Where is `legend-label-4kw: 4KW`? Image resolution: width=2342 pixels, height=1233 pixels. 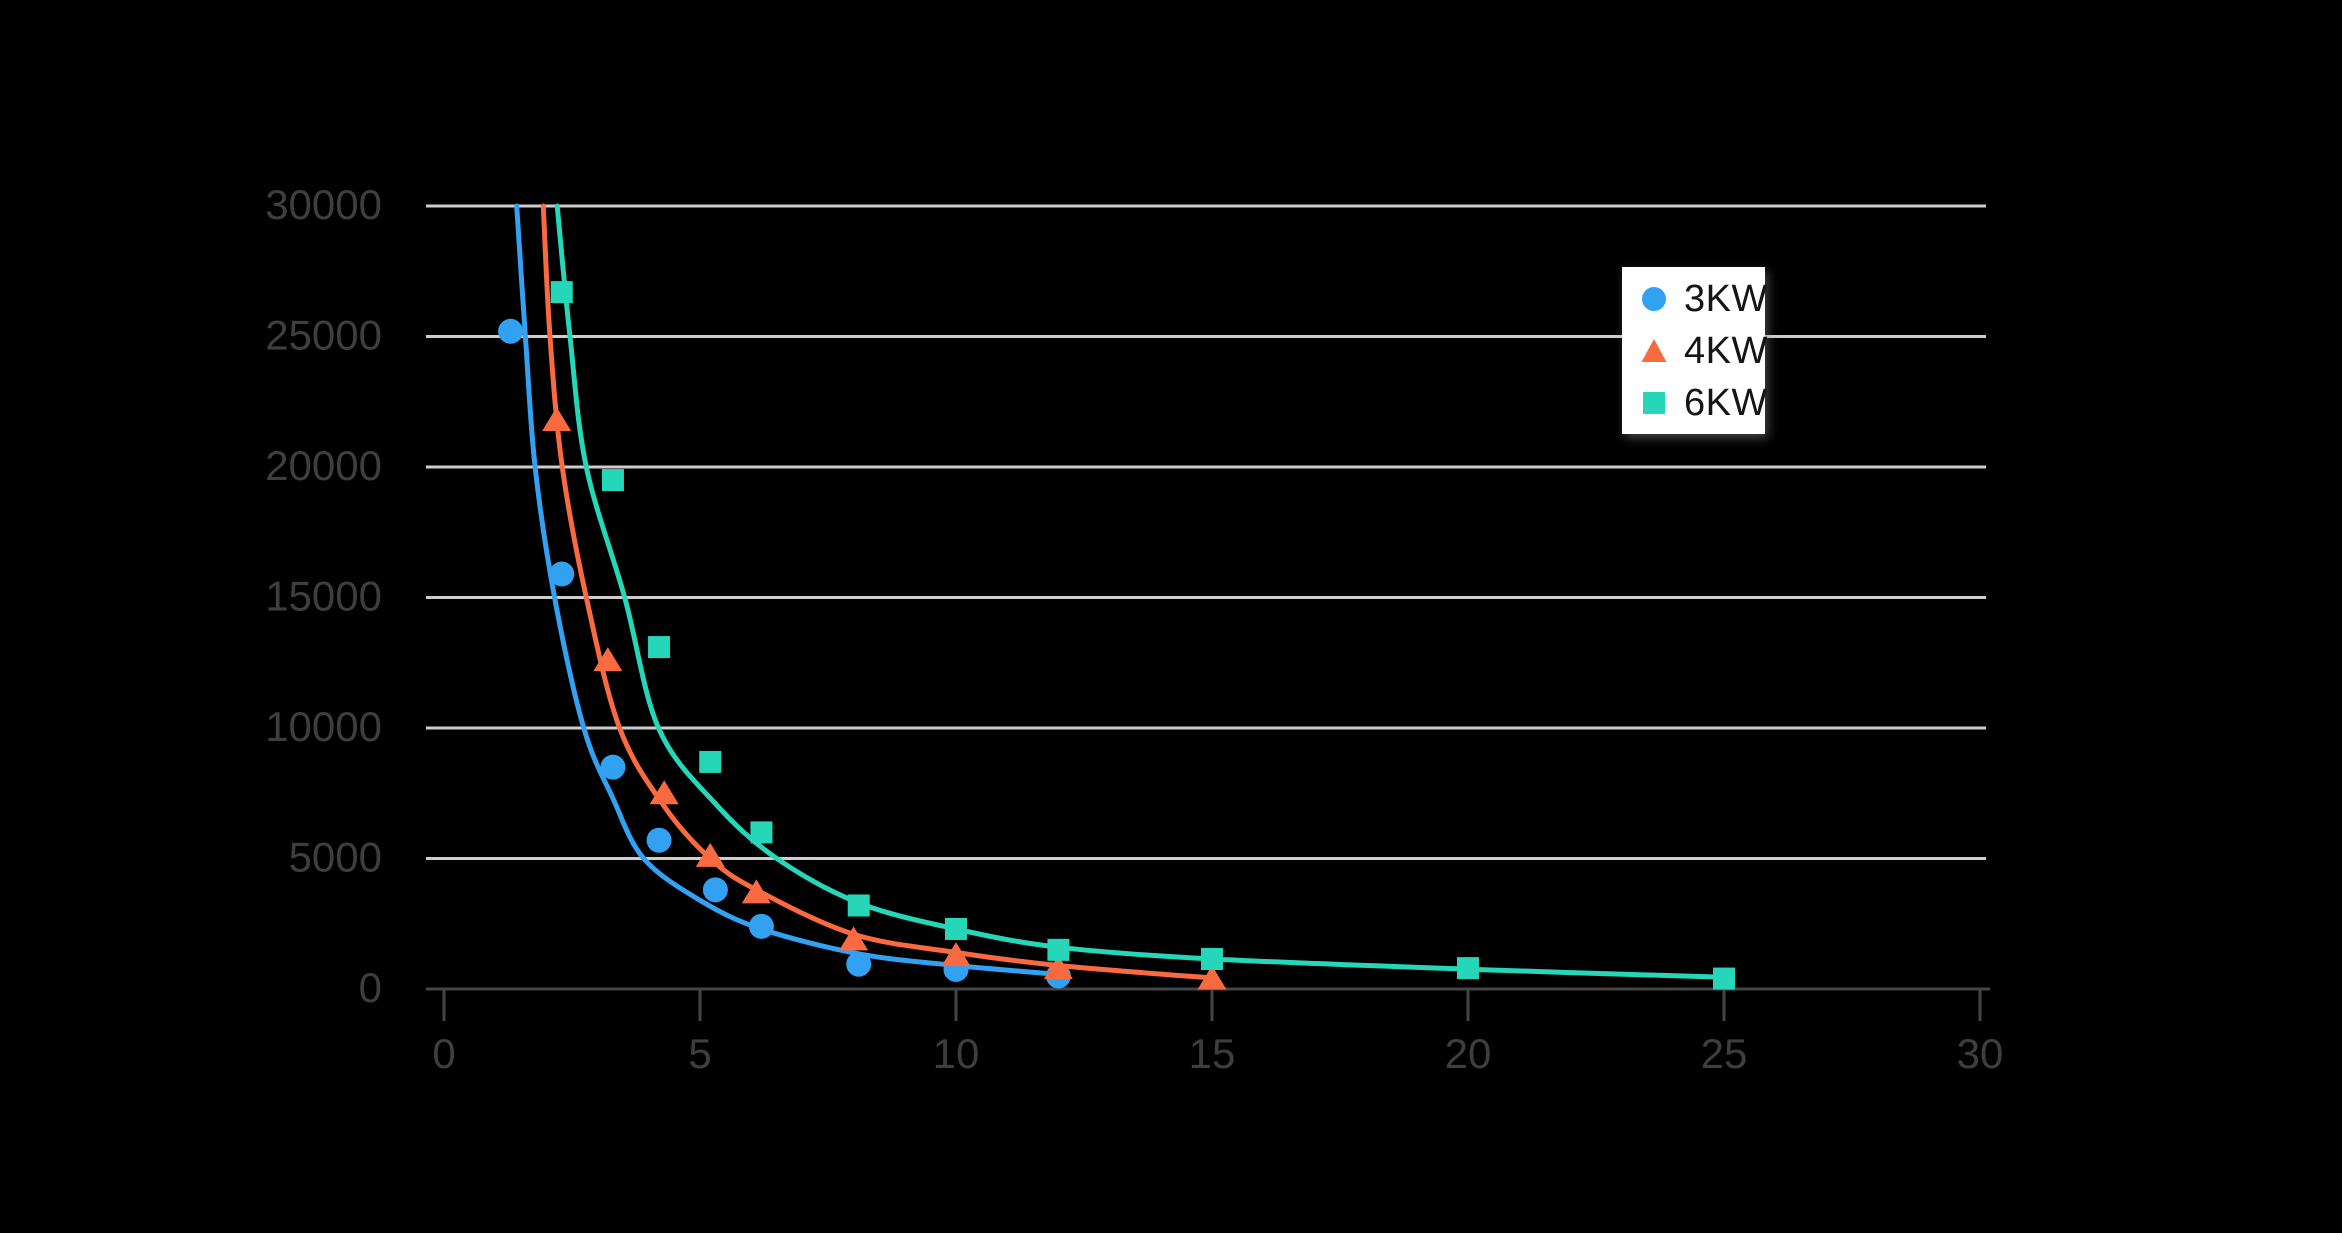
legend-label-4kw: 4KW is located at coordinates (1726, 350).